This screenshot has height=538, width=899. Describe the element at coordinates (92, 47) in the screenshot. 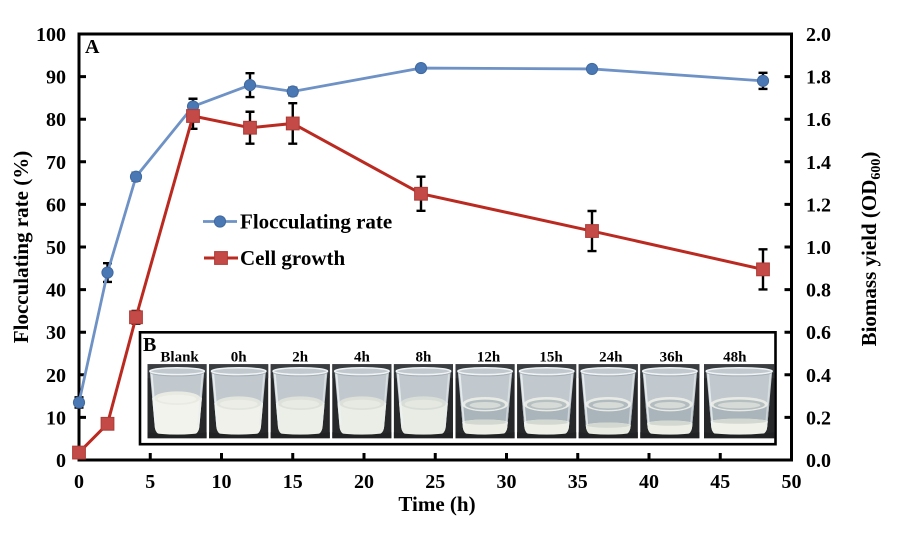

I see `svg-text: A` at that location.